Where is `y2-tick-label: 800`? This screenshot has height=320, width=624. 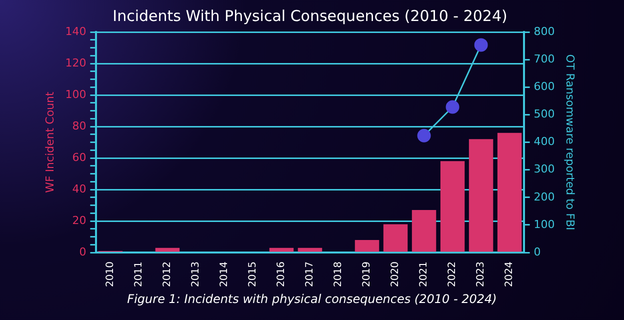
y2-tick-label: 800 is located at coordinates (544, 31).